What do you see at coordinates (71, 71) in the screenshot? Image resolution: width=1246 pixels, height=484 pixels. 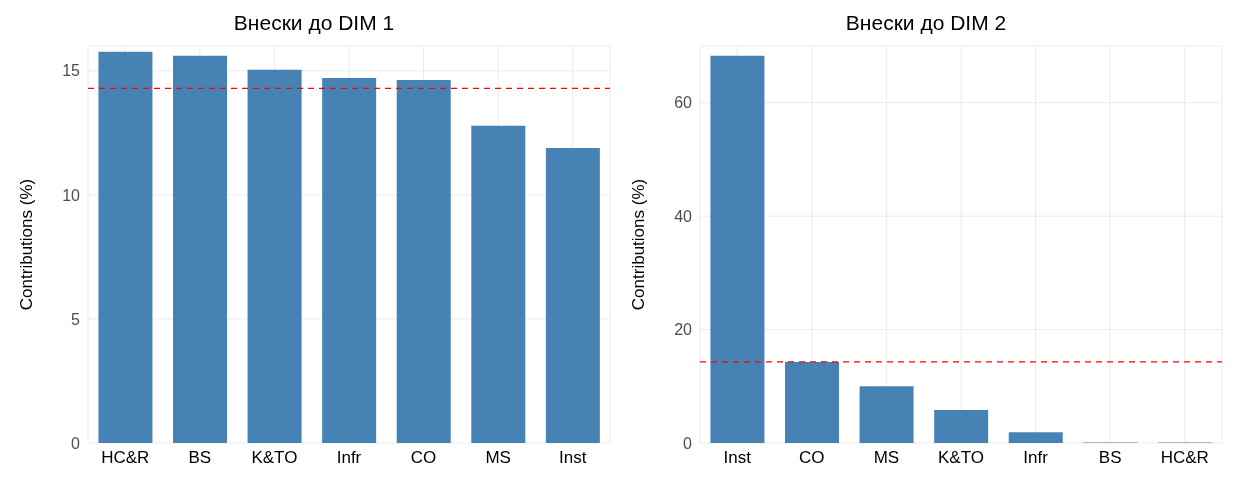 I see `y-tick-label: 15` at bounding box center [71, 71].